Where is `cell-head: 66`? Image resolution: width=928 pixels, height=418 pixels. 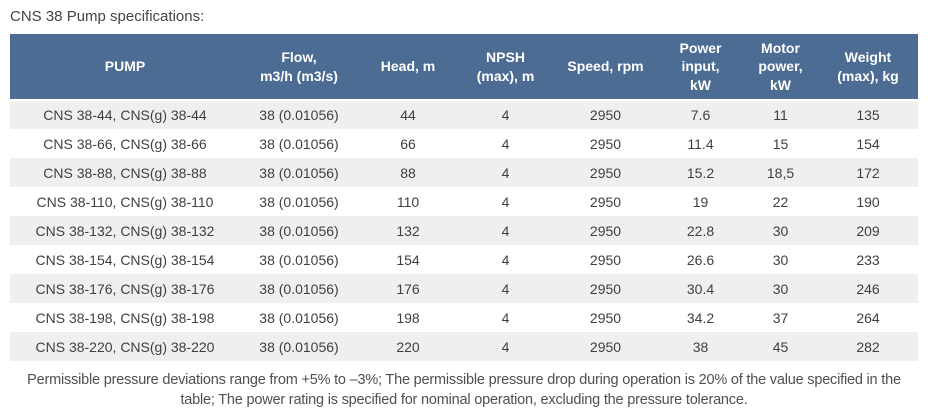 cell-head: 66 is located at coordinates (408, 143).